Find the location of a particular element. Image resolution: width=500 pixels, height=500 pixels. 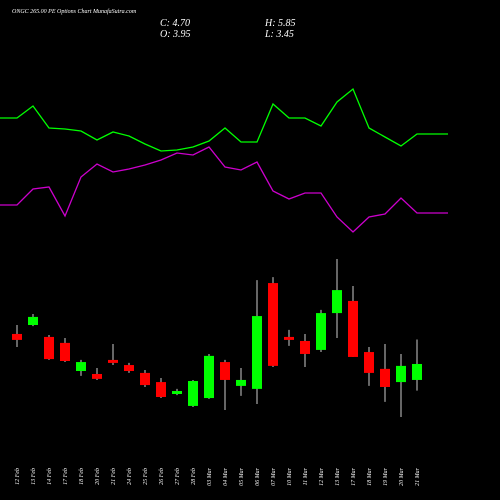

x-tick-label: 06 Mar is located at coordinates (258, 476).